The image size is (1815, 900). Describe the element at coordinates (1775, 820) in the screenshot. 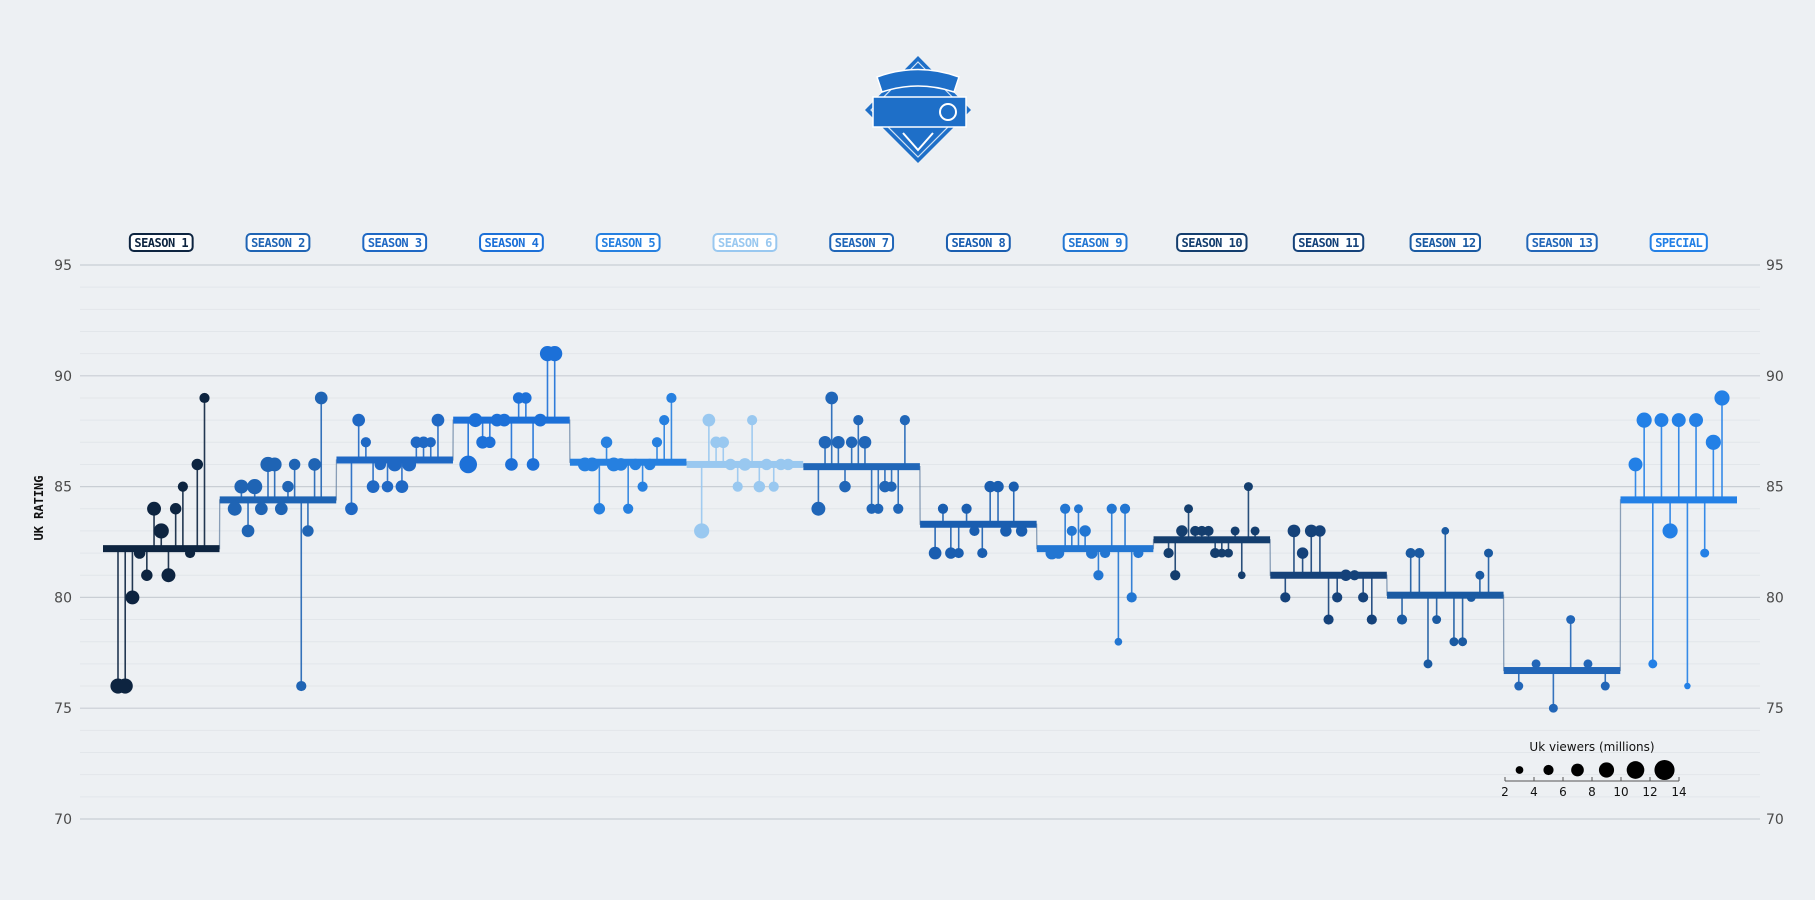

I see `y-tick-label-right: 70` at that location.